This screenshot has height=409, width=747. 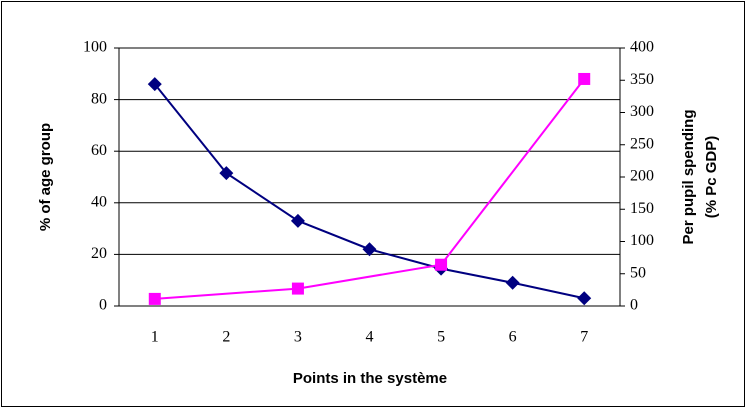 I want to click on y-axis-title: % of age group, so click(x=45, y=177).